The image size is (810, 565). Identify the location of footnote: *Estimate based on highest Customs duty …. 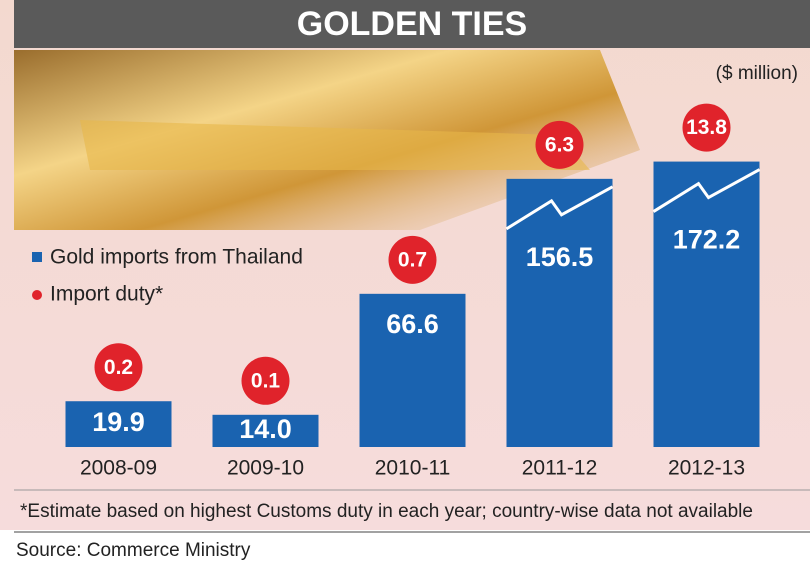
(386, 511).